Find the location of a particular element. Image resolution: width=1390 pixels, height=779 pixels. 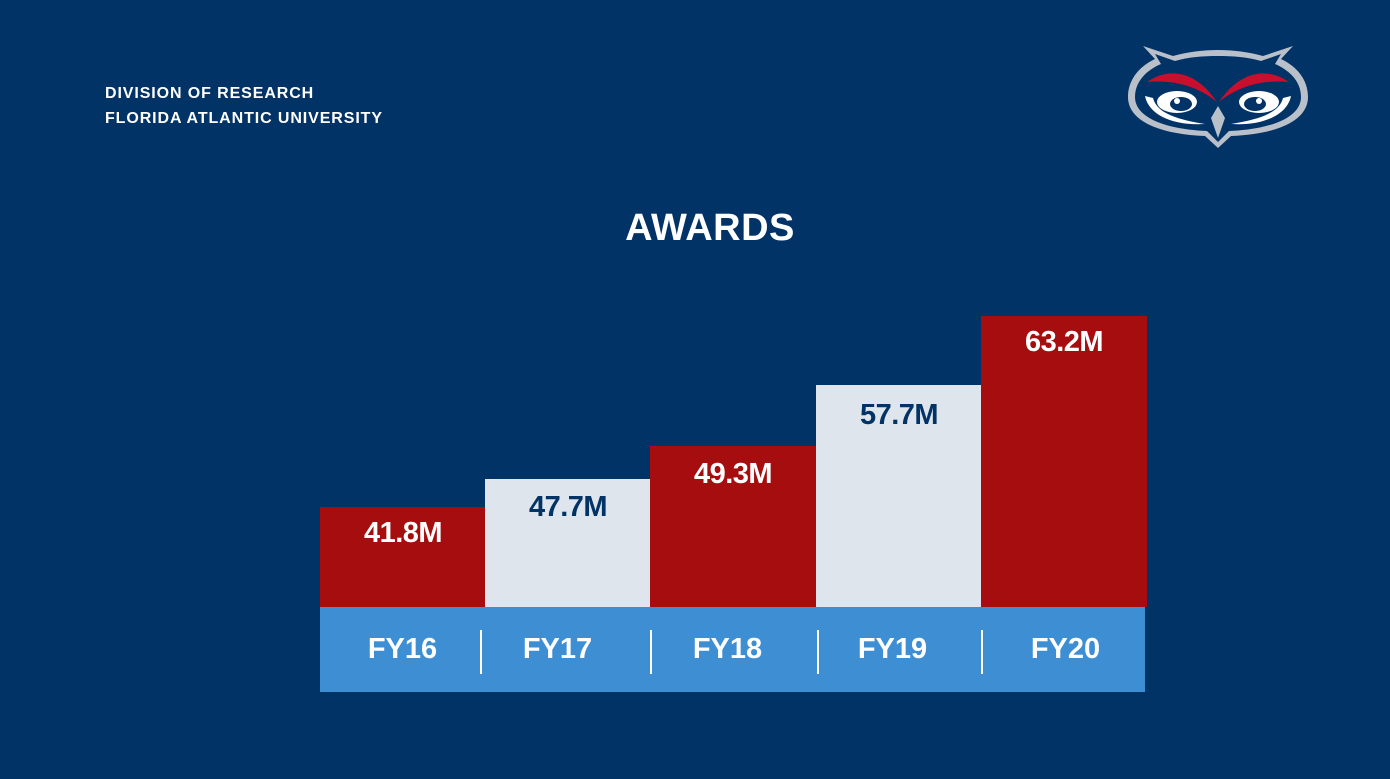

category-label: FY20 is located at coordinates (1065, 649).